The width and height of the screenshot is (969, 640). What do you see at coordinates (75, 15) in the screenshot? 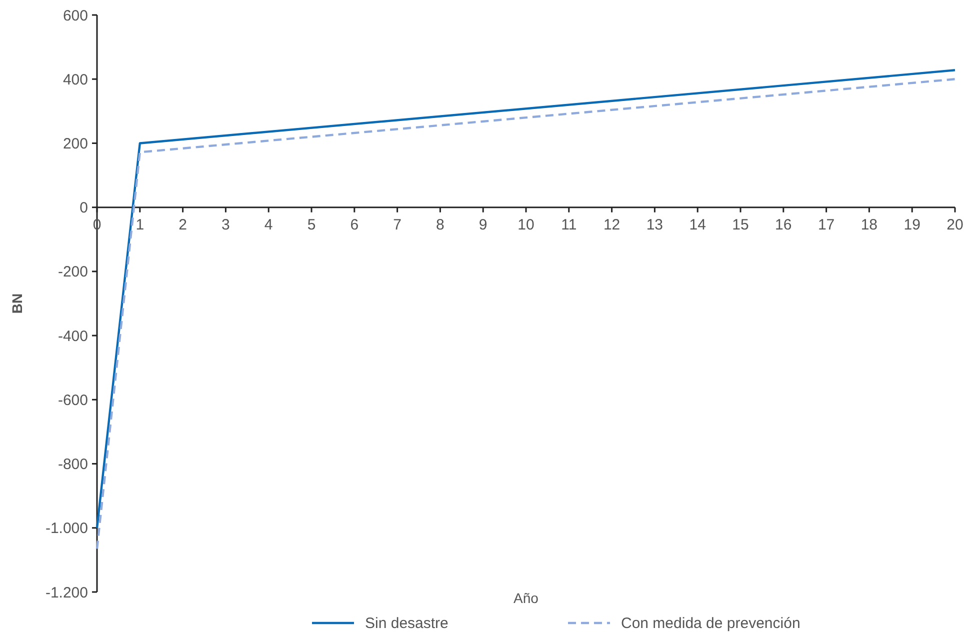
I see `y-tick-label: 600` at bounding box center [75, 15].